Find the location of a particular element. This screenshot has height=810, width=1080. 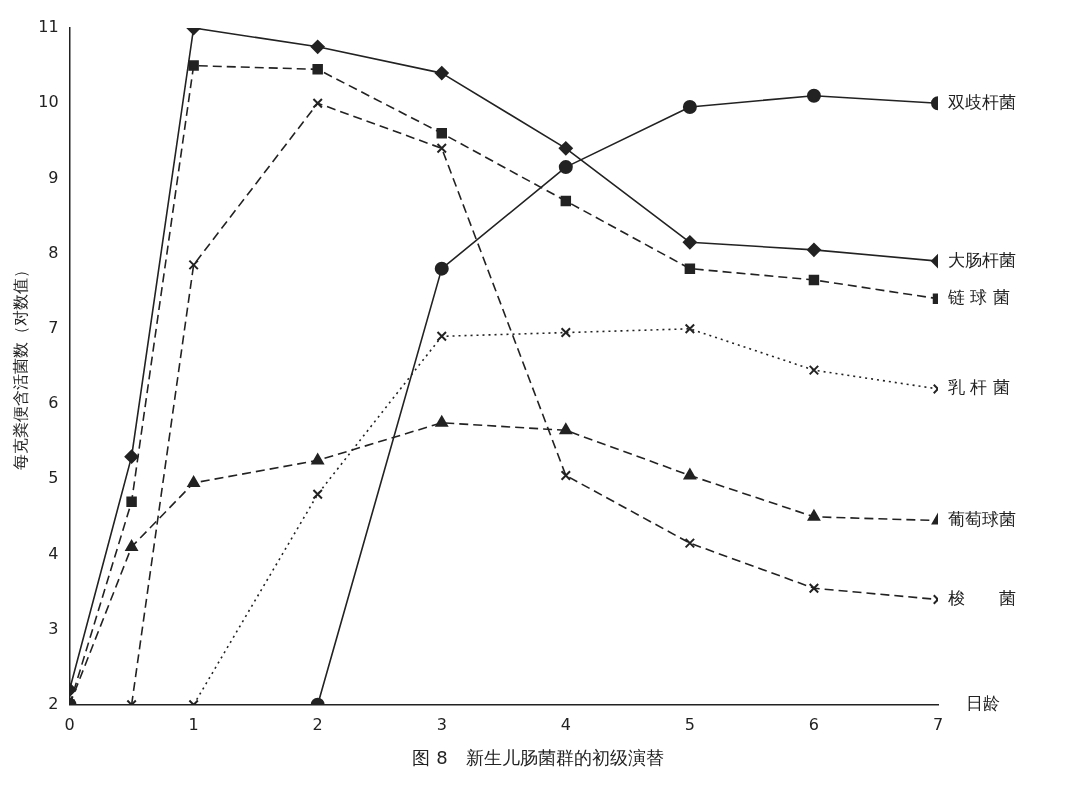

x-tick-label: 3 is located at coordinates (441, 724).